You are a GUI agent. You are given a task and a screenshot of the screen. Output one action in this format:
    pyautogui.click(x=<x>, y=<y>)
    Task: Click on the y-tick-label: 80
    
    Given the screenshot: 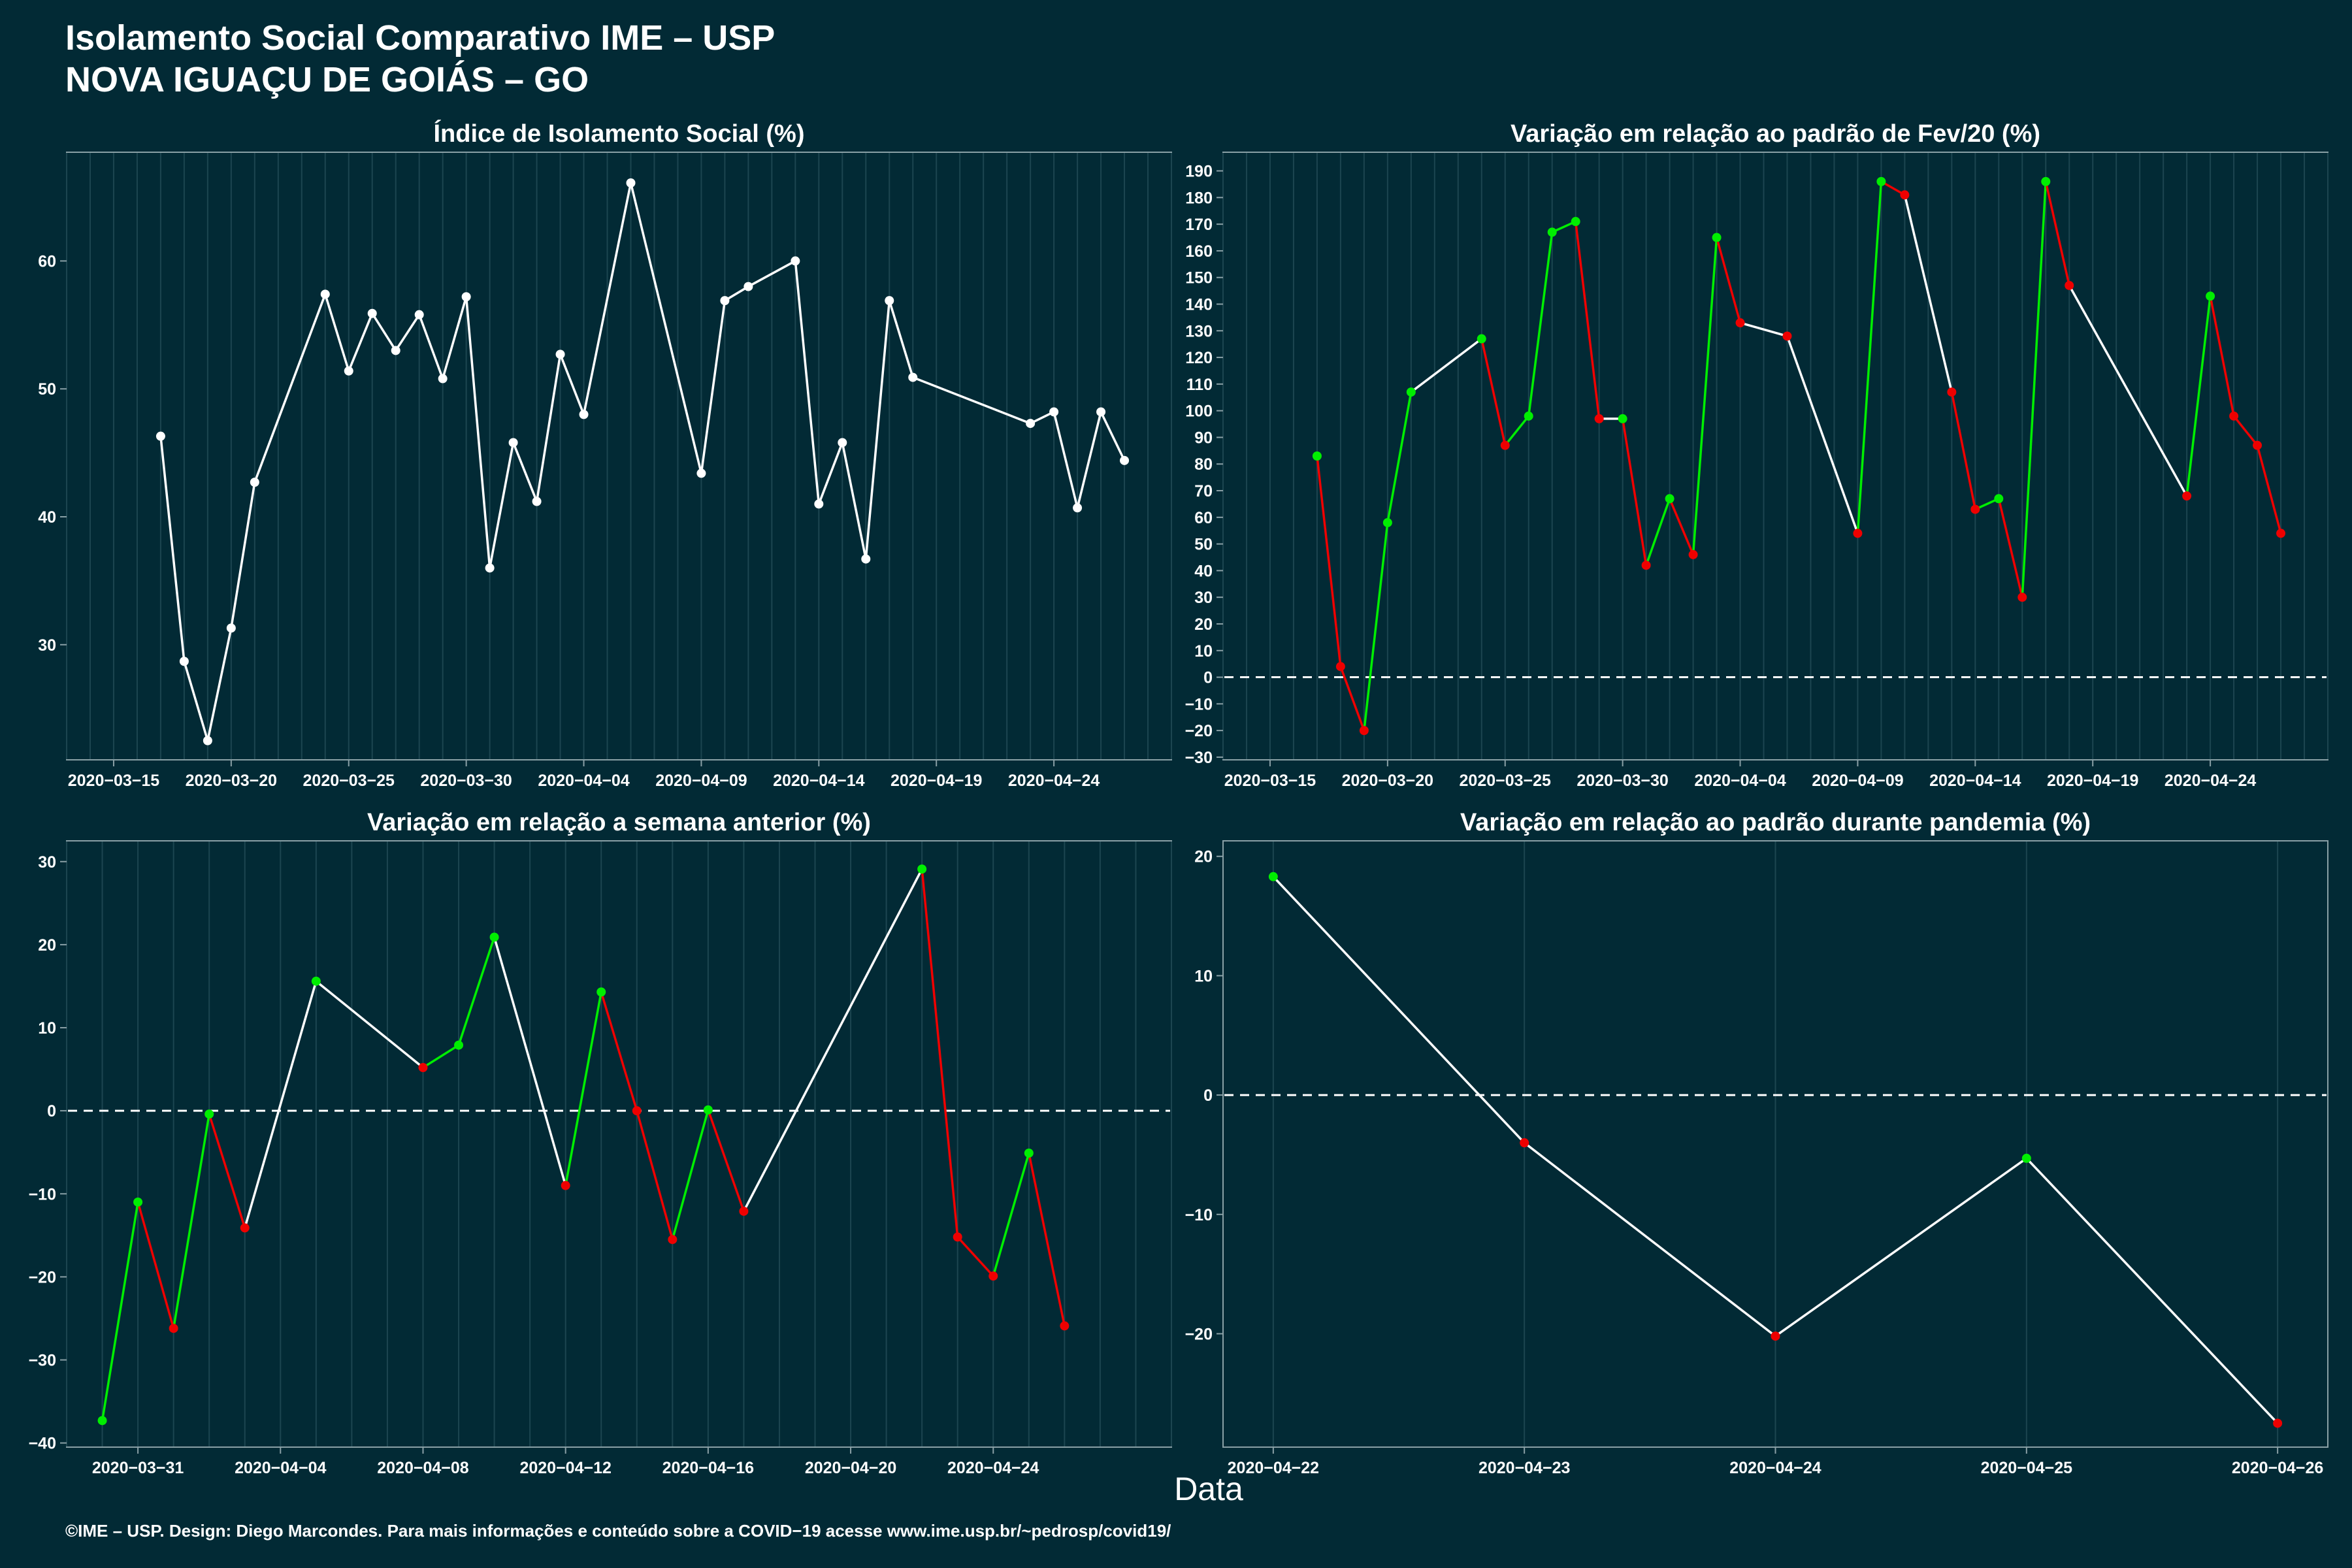 What is the action you would take?
    pyautogui.click(x=1203, y=464)
    